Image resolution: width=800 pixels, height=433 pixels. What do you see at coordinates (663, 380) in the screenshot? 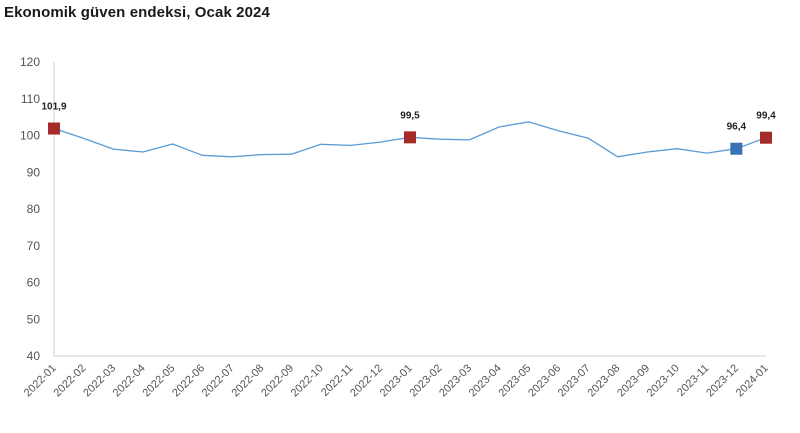
I see `x-tick-label: 2023-10` at bounding box center [663, 380].